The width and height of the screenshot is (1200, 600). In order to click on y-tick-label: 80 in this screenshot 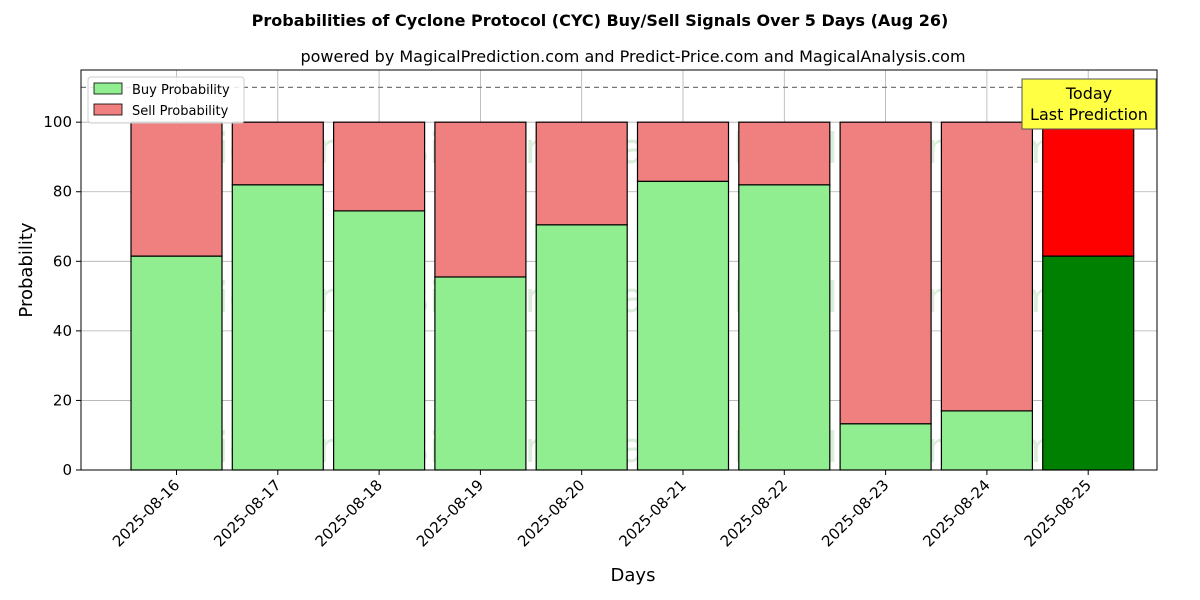, I will do `click(62, 192)`.